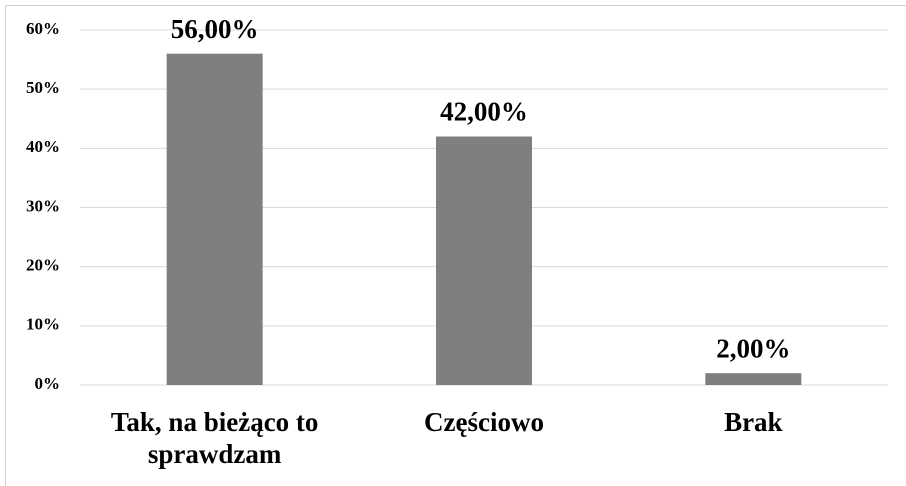  Describe the element at coordinates (753, 422) in the screenshot. I see `x-tick-label: Brak` at that location.